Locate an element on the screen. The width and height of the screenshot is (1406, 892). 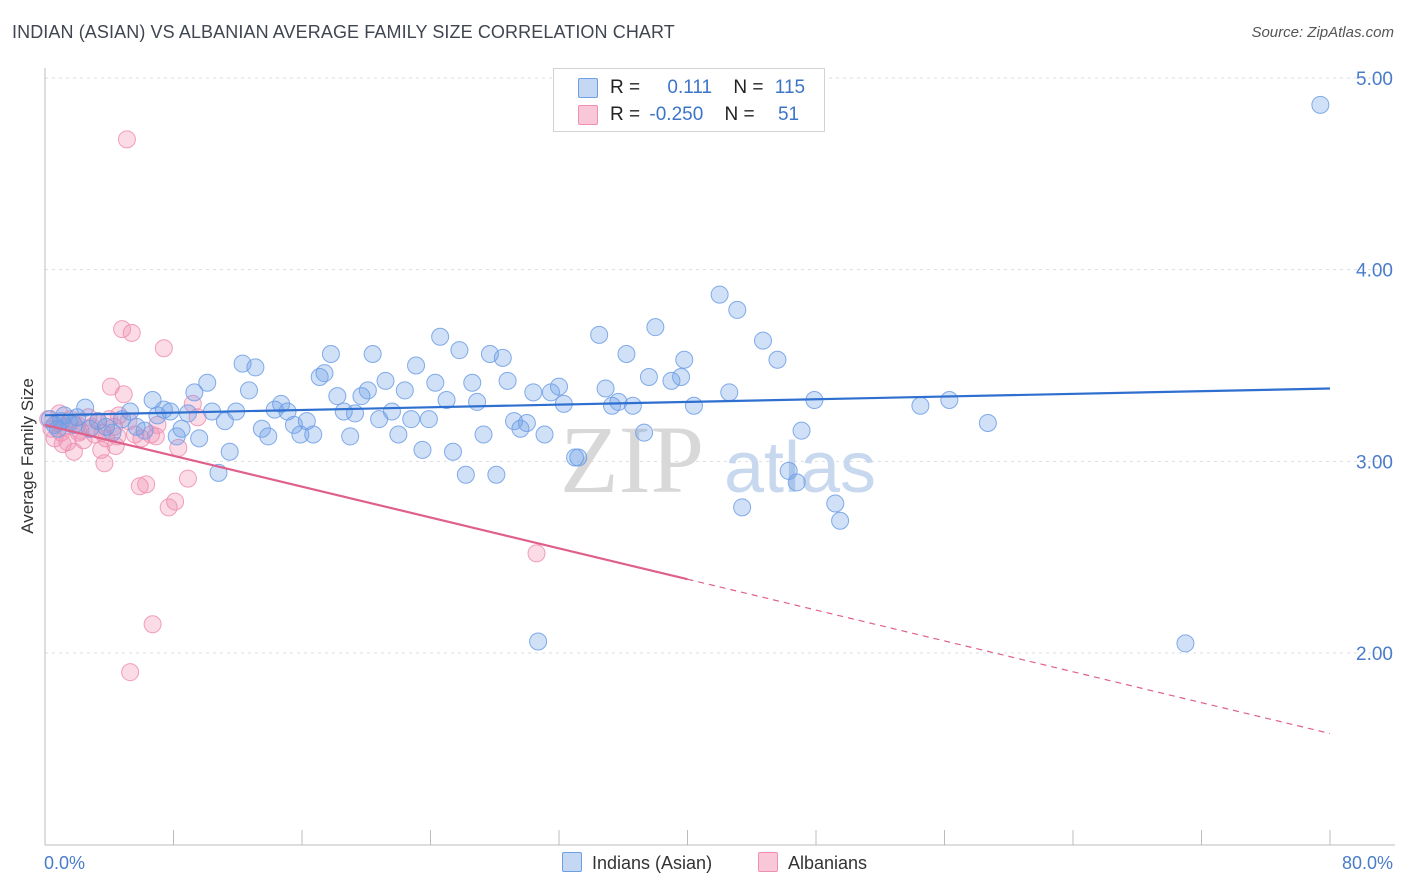
y-tick-label: 3.00 is located at coordinates (1374, 462).